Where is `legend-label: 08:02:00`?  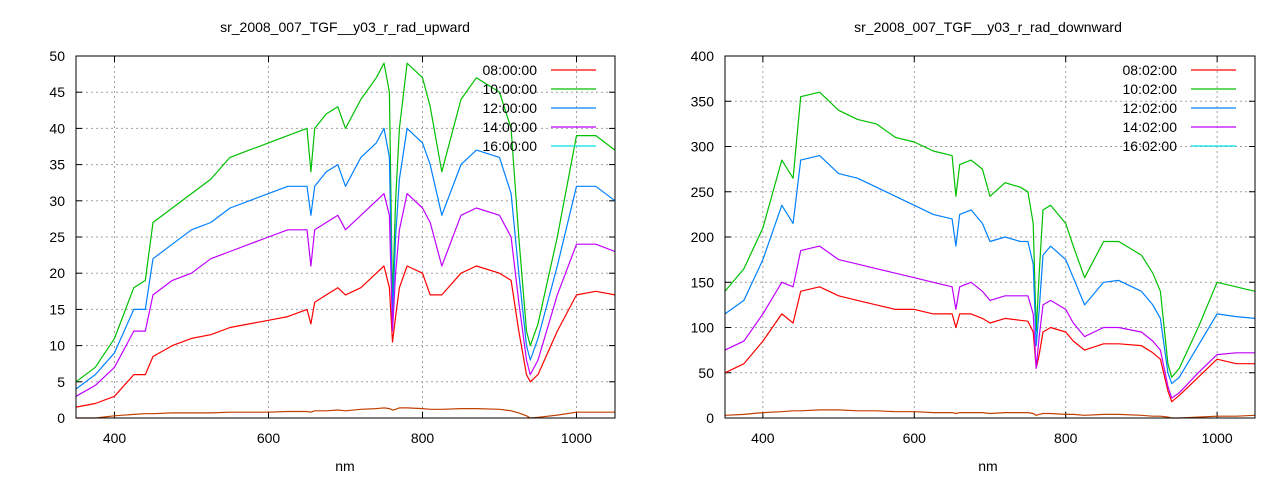
legend-label: 08:02:00 is located at coordinates (1150, 70).